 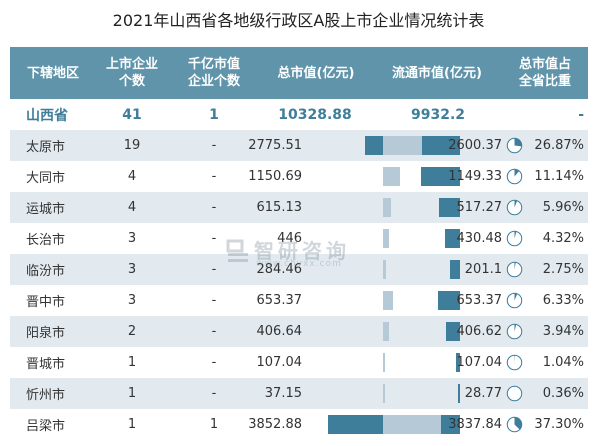 I want to click on circulating-value: 2600.37, so click(x=475, y=145).